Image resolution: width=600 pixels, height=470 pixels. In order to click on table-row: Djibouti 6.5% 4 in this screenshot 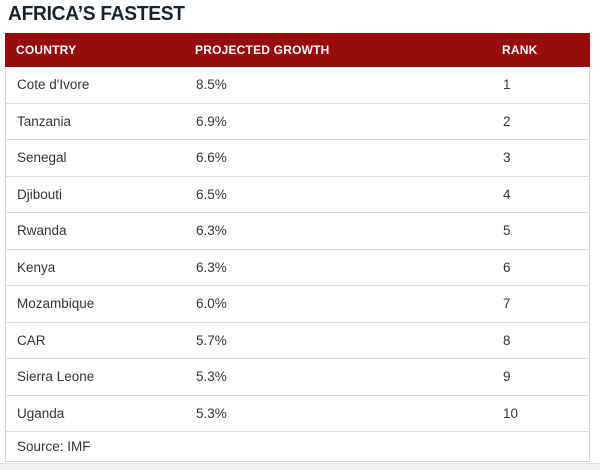, I will do `click(297, 194)`.